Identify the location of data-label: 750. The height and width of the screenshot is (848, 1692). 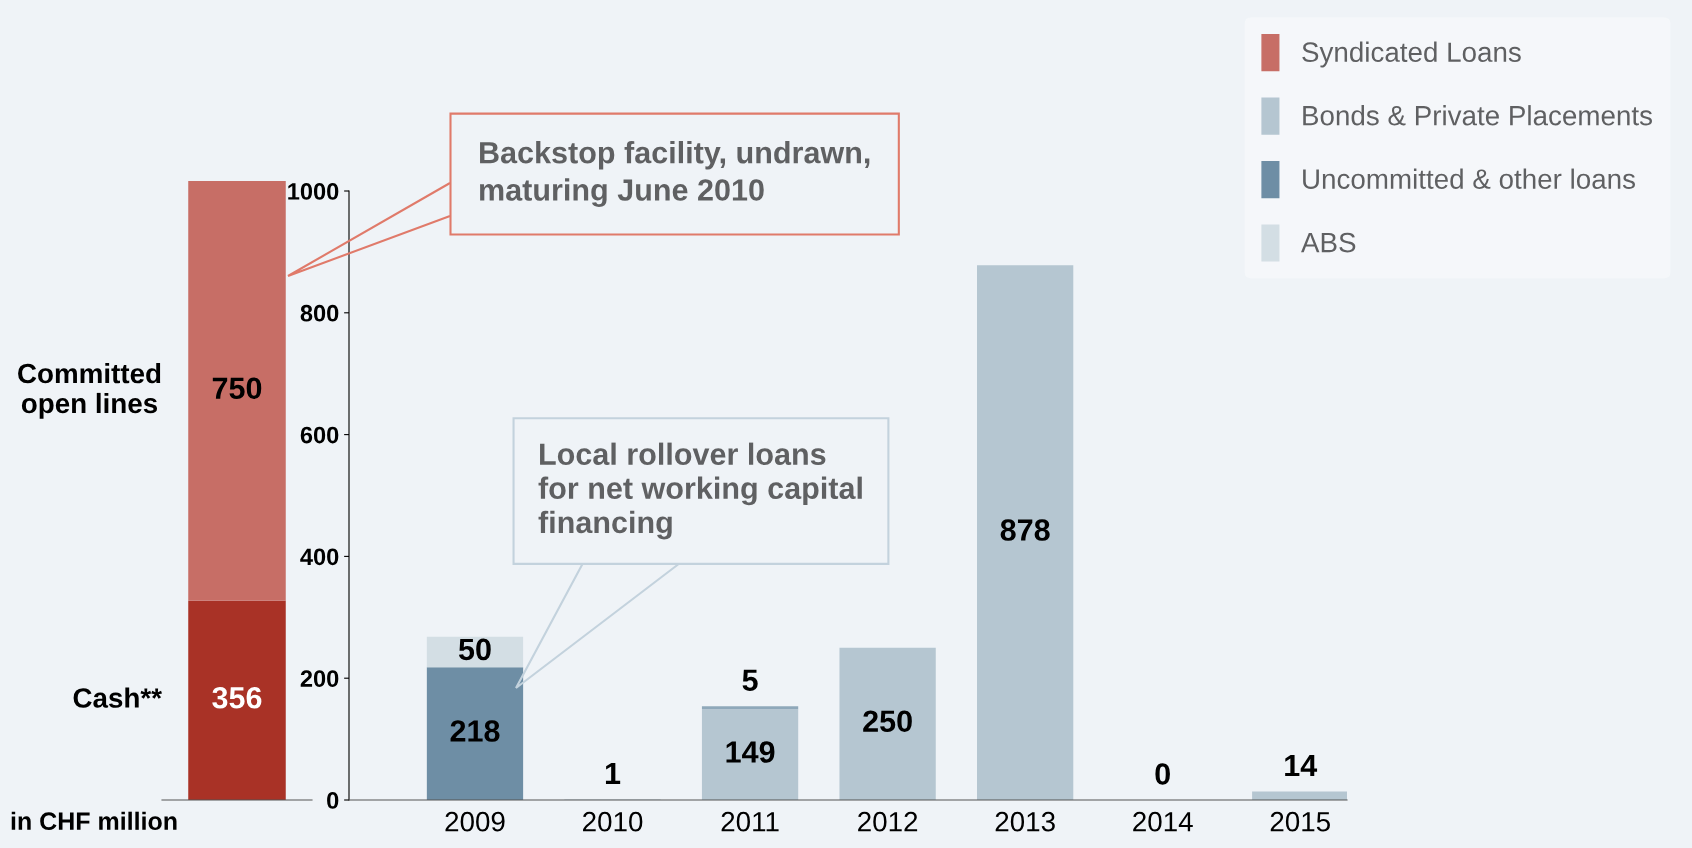
(237, 388).